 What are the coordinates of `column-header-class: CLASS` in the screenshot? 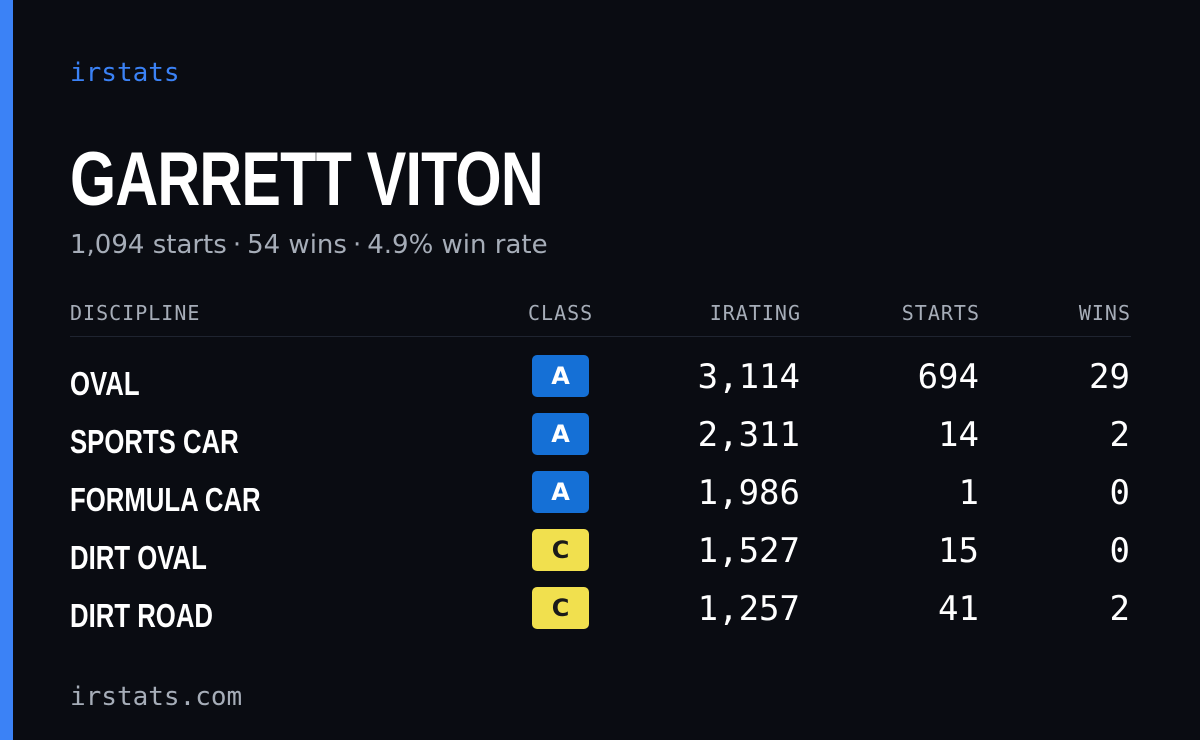 It's located at (561, 313).